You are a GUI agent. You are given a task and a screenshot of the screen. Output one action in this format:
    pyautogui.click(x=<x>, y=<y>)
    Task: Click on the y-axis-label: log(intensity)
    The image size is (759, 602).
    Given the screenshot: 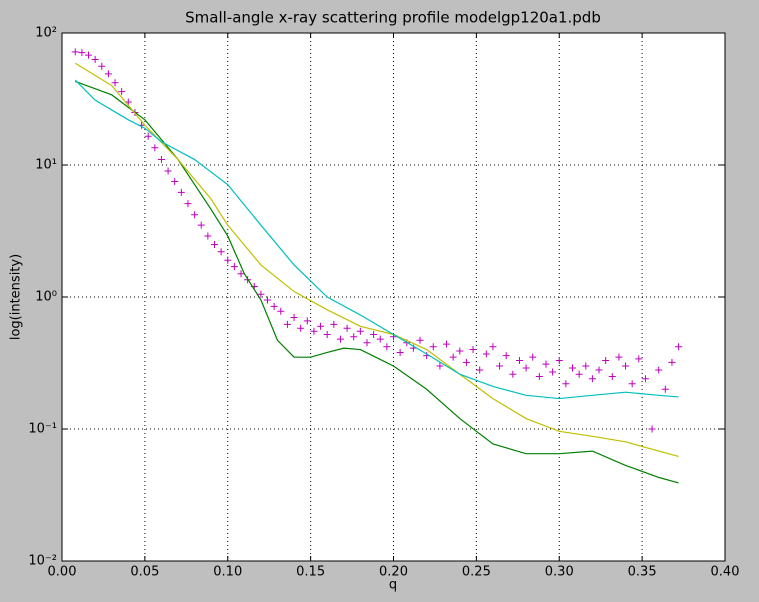 What is the action you would take?
    pyautogui.click(x=16, y=297)
    